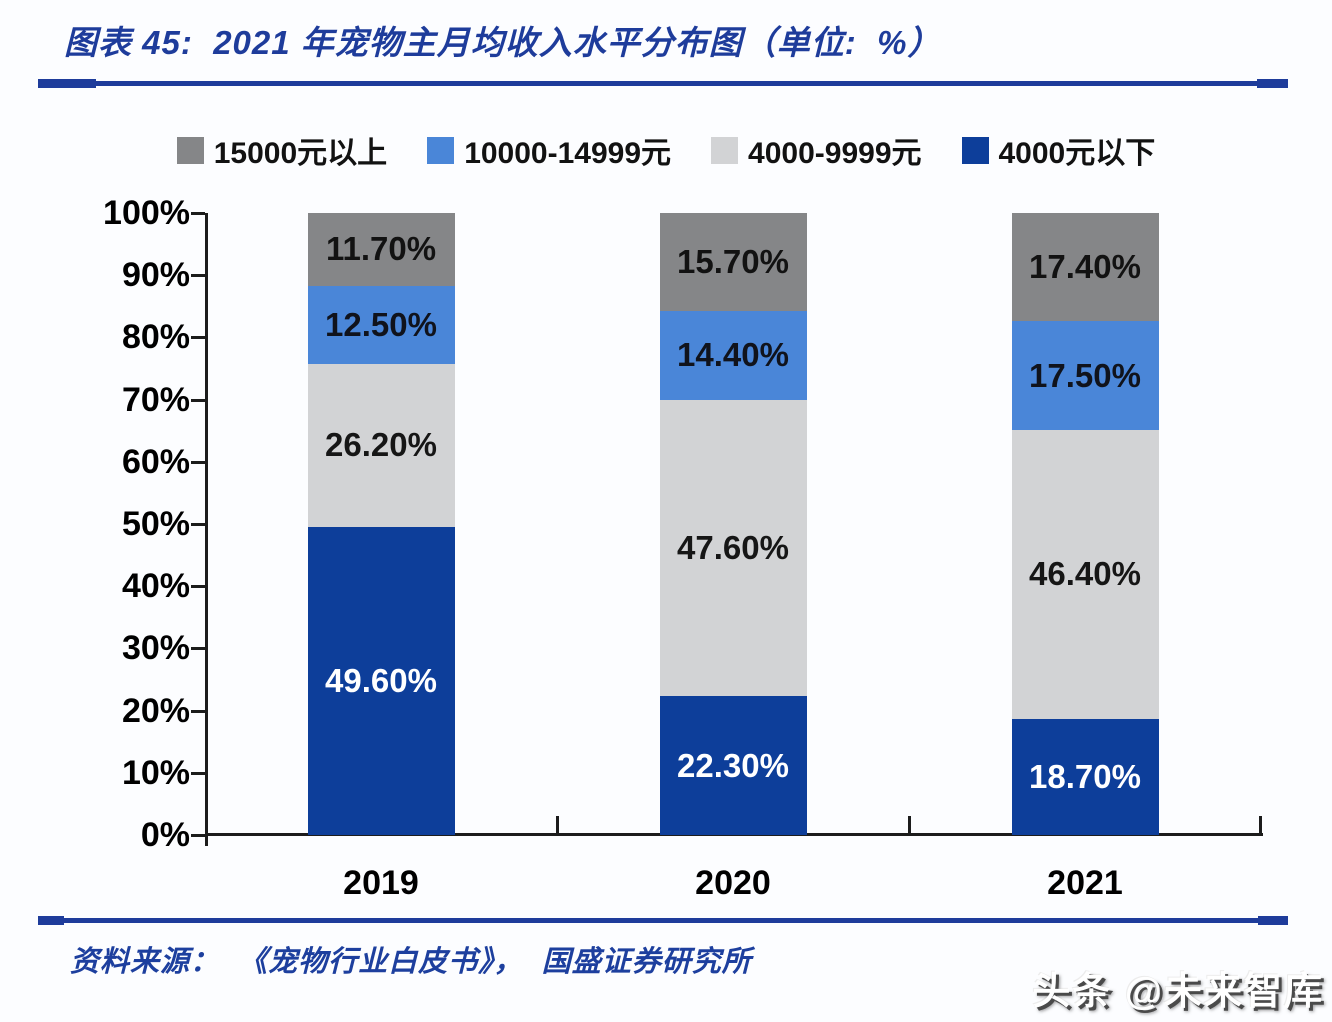  I want to click on title-divider, so click(663, 83).